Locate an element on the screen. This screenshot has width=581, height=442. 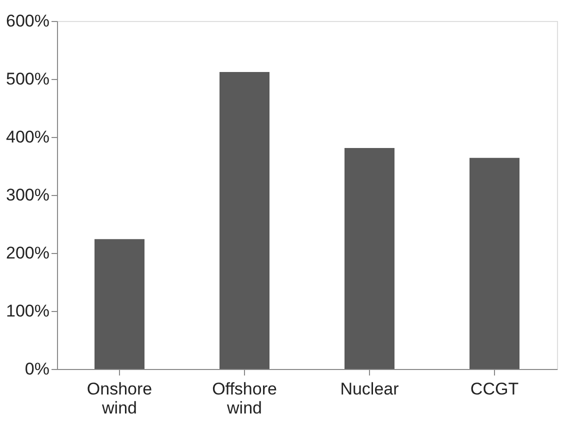
x-tick-label: Offshore wind is located at coordinates (244, 399).